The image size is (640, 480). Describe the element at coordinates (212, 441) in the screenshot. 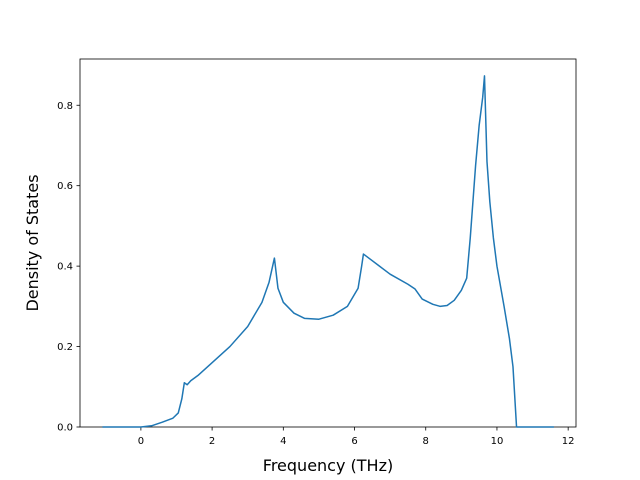

I see `x-tick-label: 2` at that location.